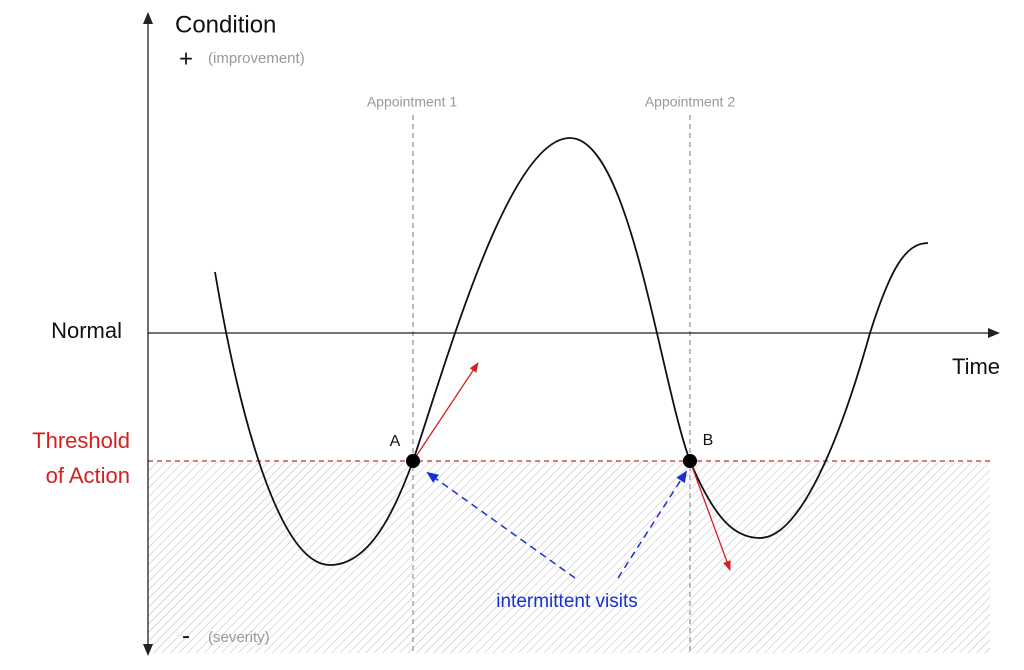 The image size is (1024, 670). Describe the element at coordinates (708, 440) in the screenshot. I see `point-label: B` at that location.